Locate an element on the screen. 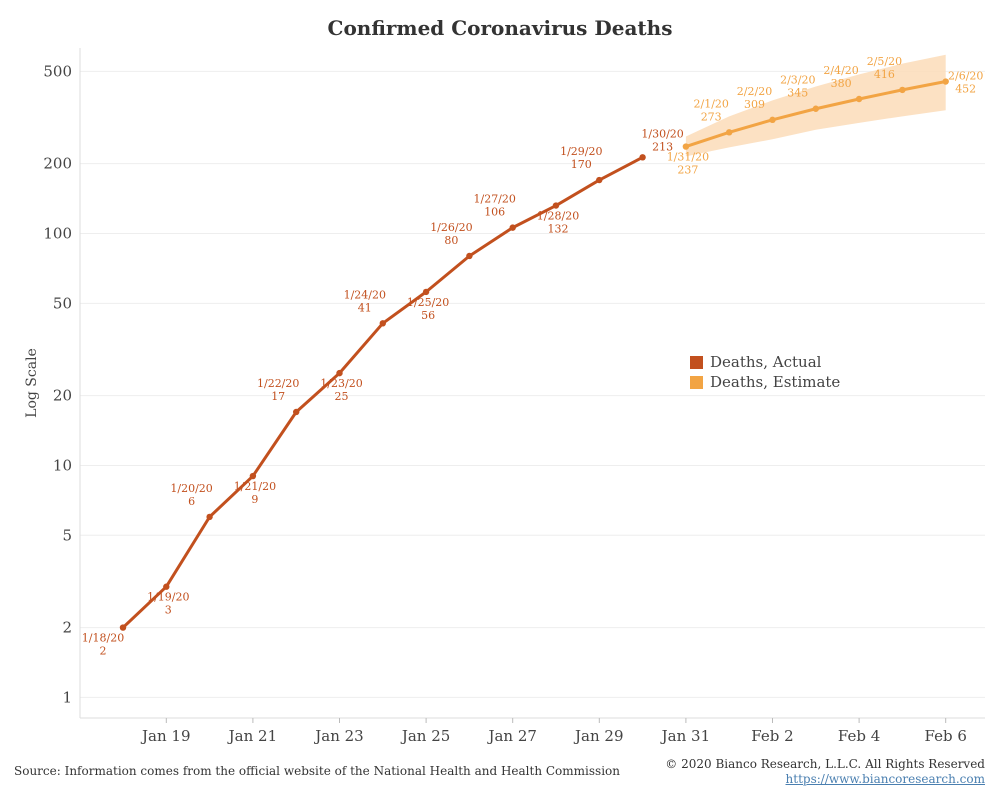 The image size is (1000, 800). website-link: https://www.biancoresearch.com is located at coordinates (885, 779).